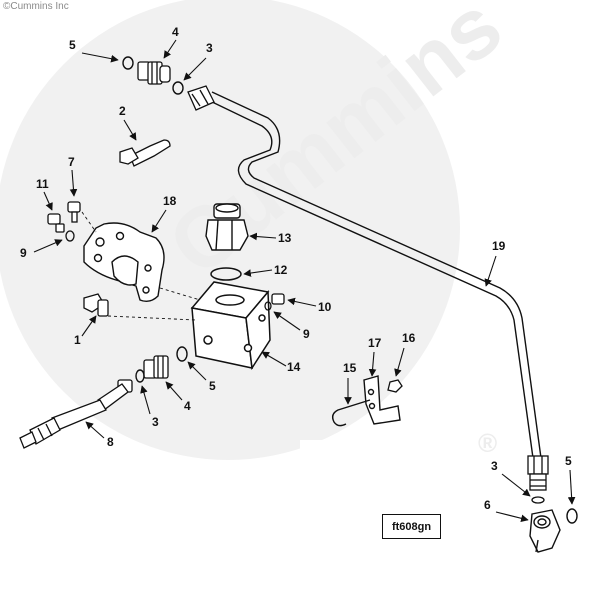  I want to click on callout-11: 11, so click(44, 194).